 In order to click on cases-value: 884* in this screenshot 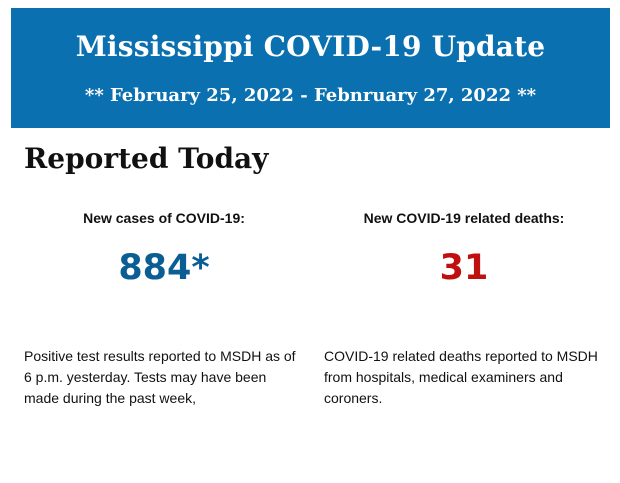, I will do `click(164, 268)`.